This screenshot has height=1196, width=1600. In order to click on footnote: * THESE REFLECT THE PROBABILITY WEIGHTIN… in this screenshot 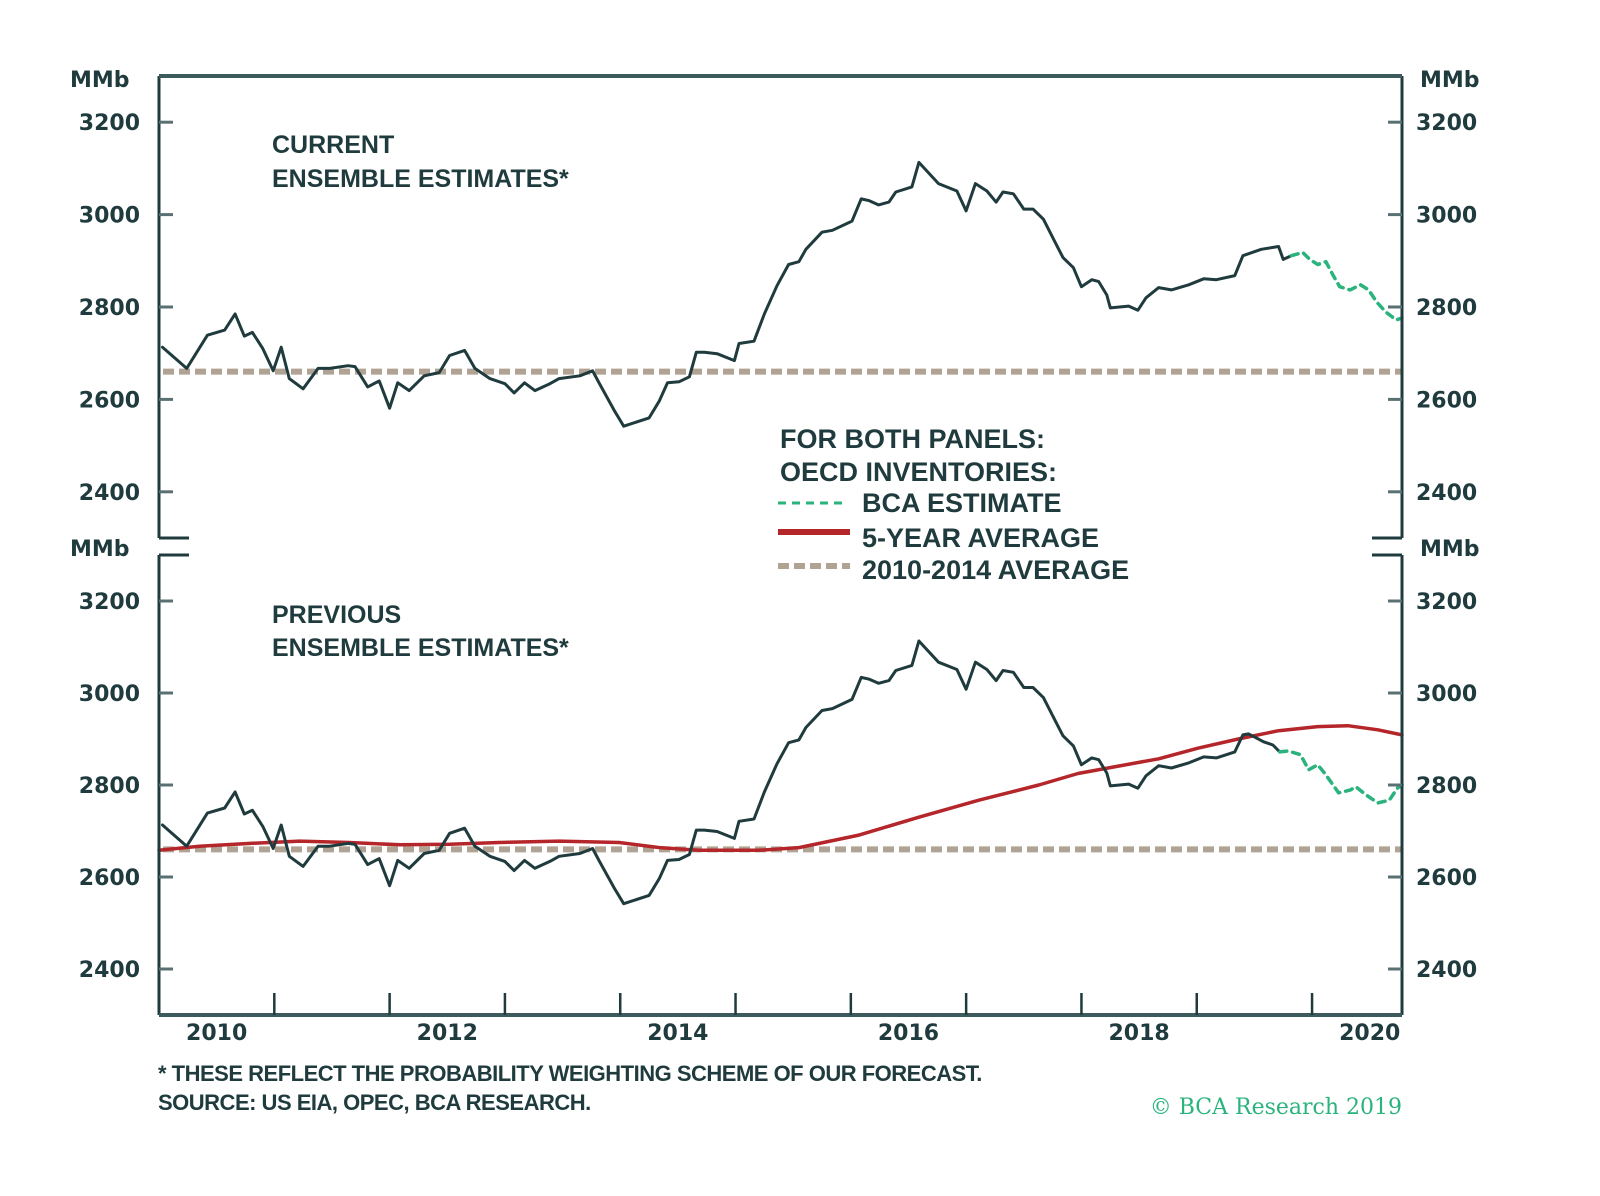, I will do `click(570, 1073)`.